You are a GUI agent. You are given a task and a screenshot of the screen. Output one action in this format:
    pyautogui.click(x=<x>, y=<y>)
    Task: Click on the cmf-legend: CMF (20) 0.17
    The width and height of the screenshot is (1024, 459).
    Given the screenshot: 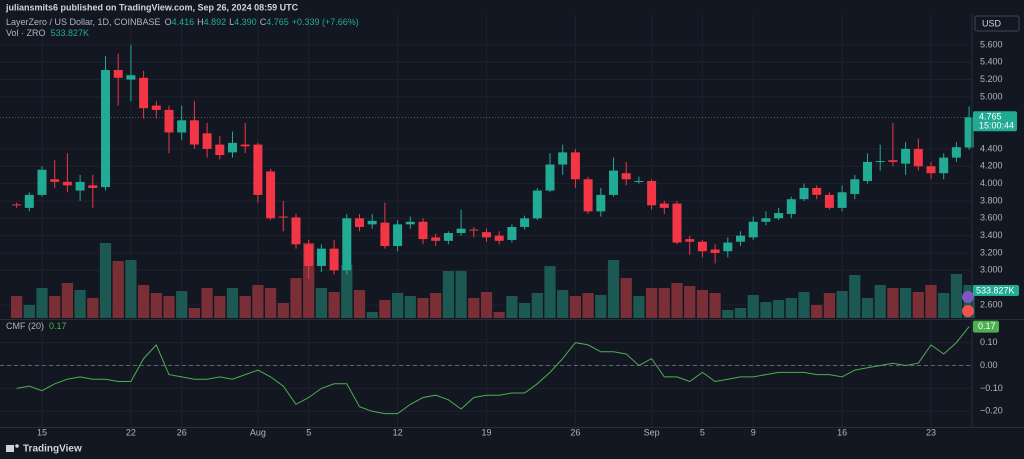 What is the action you would take?
    pyautogui.click(x=36, y=326)
    